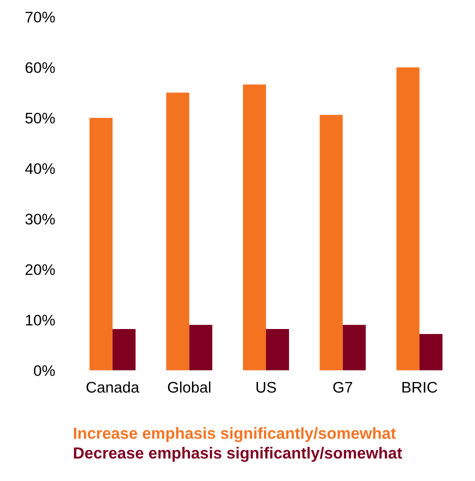  Describe the element at coordinates (40, 118) in the screenshot. I see `y-tick-label: 50%` at that location.